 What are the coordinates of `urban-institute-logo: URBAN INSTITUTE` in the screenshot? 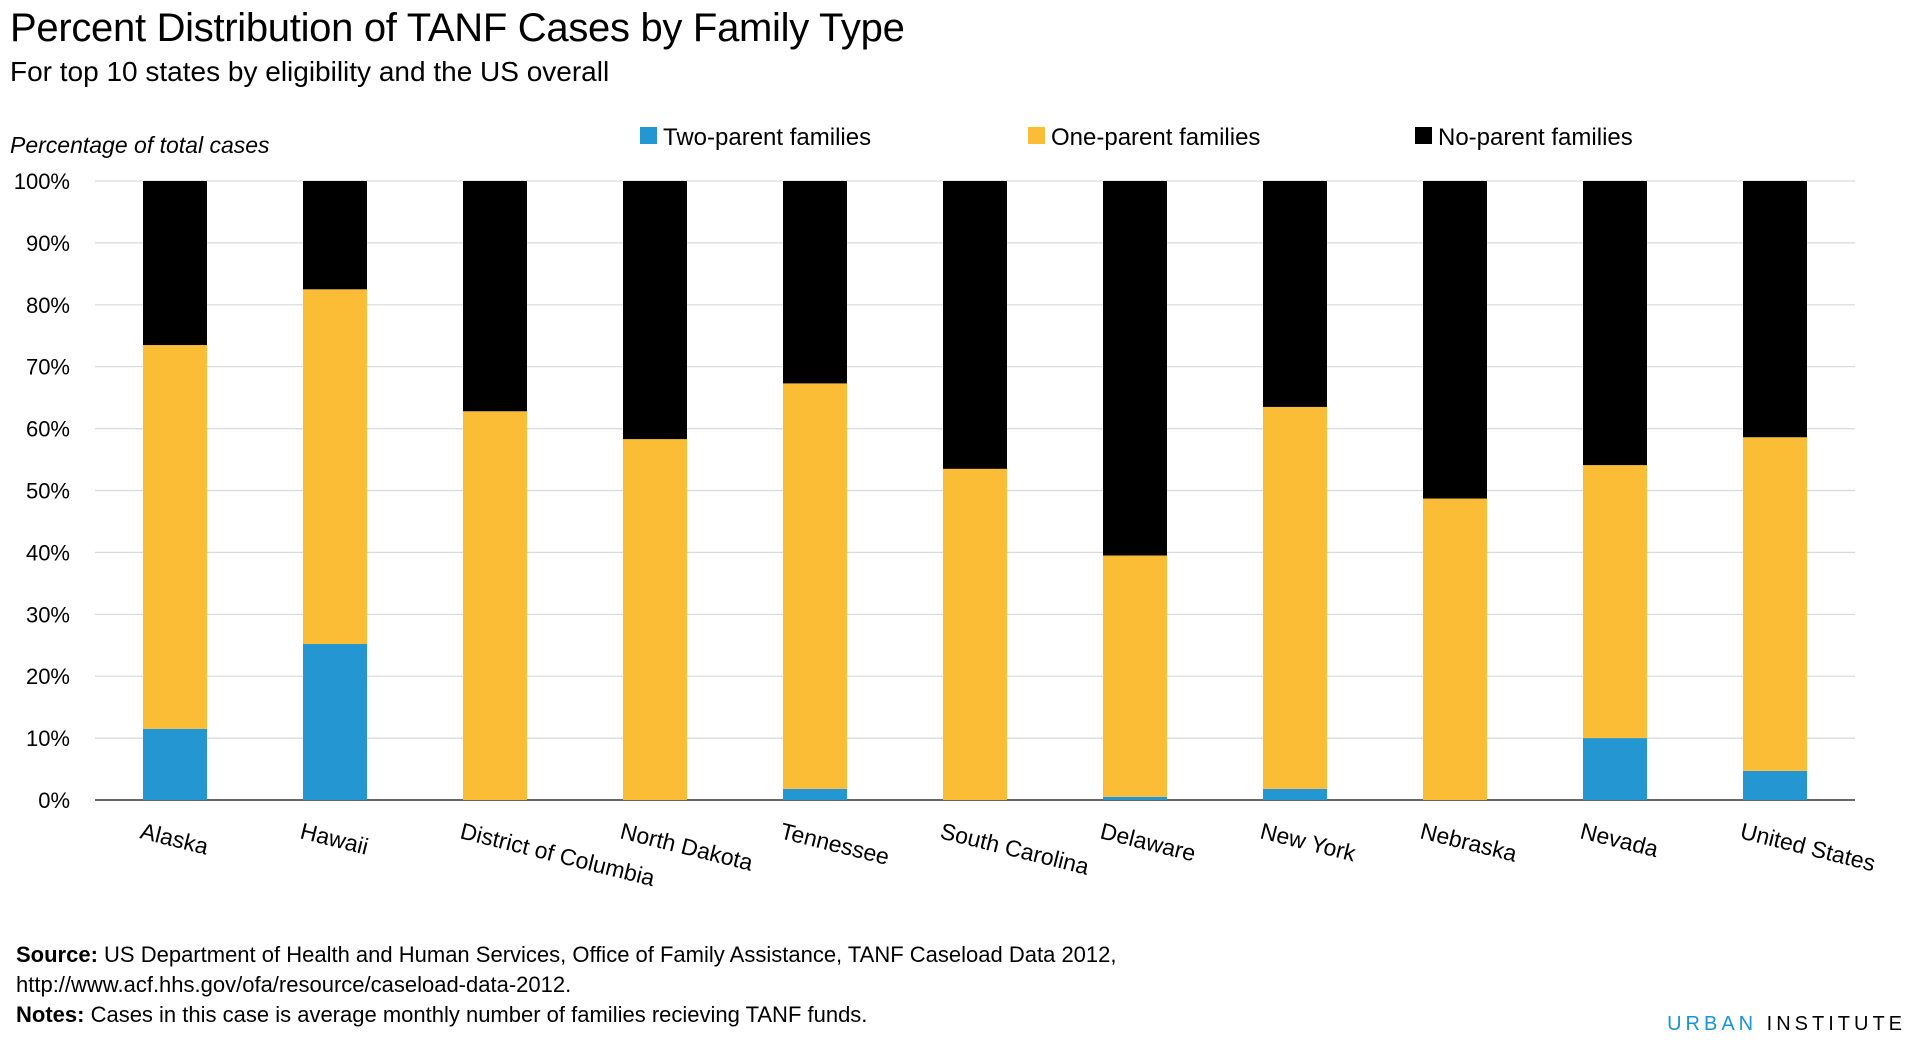 It's located at (1786, 1024).